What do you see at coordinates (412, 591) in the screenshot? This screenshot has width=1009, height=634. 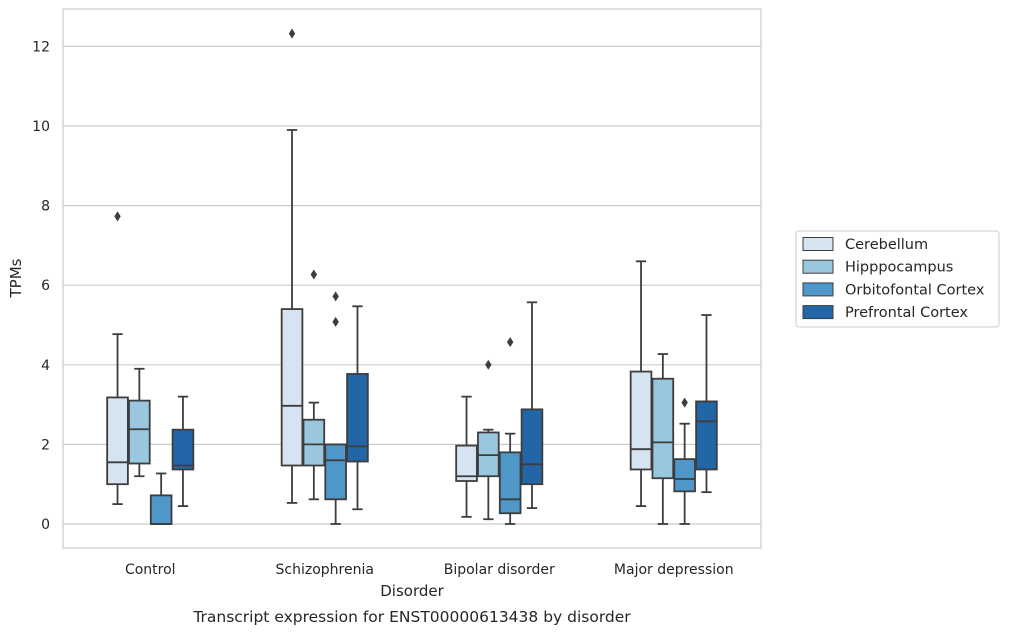 I see `x-axis-label: Disorder` at bounding box center [412, 591].